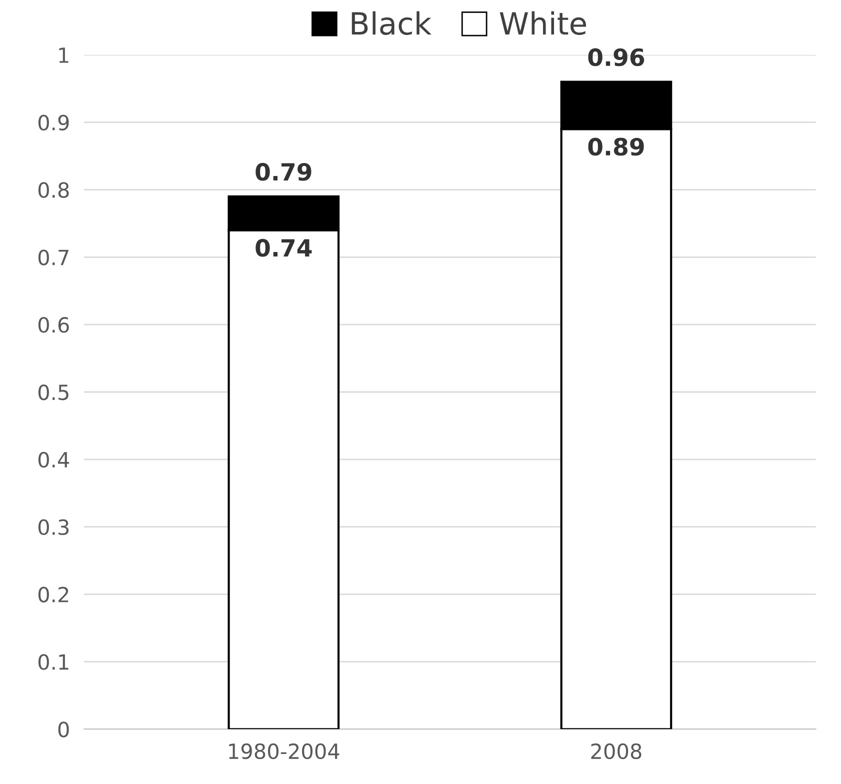 The image size is (841, 784). What do you see at coordinates (284, 171) in the screenshot?
I see `total-label: 0.79` at bounding box center [284, 171].